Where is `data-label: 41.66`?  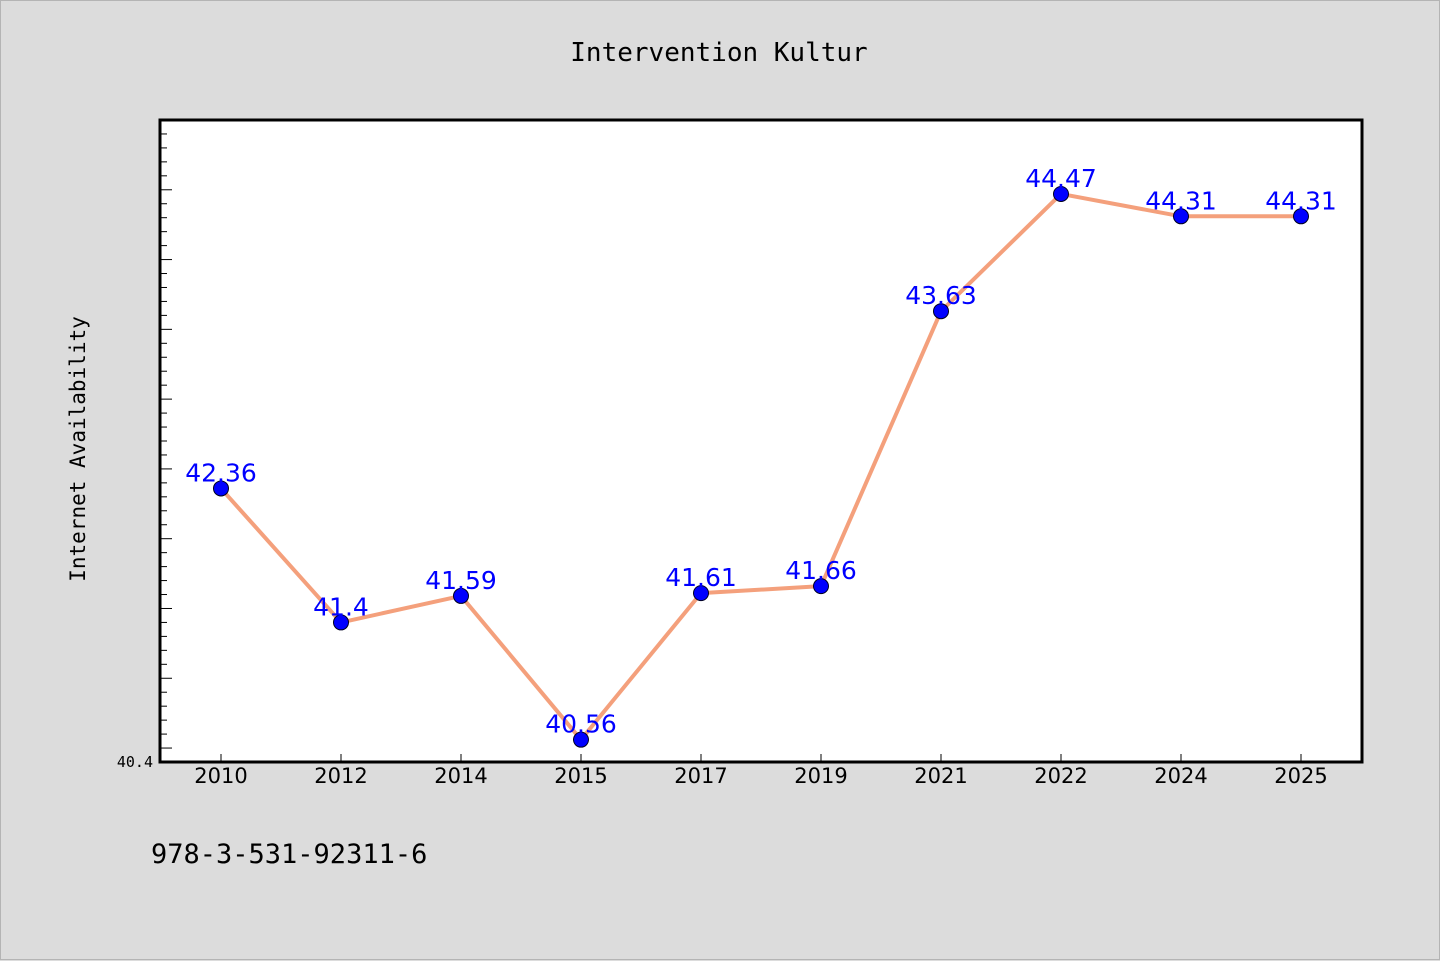 data-label: 41.66 is located at coordinates (821, 570).